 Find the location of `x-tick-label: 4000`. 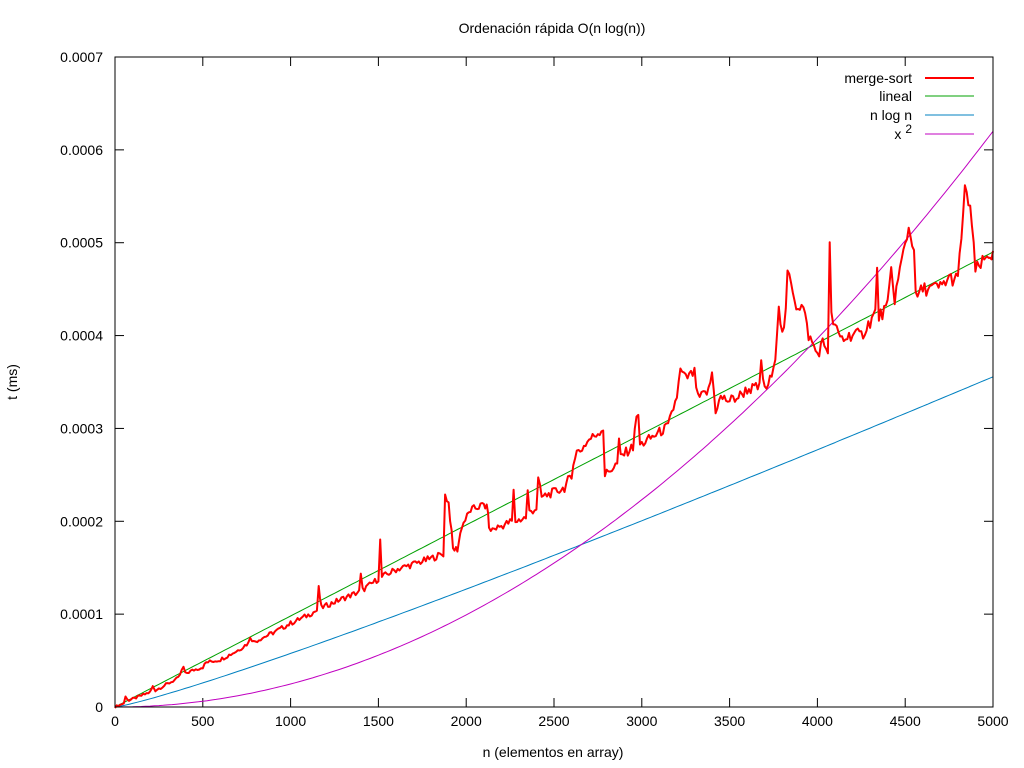

x-tick-label: 4000 is located at coordinates (817, 721).